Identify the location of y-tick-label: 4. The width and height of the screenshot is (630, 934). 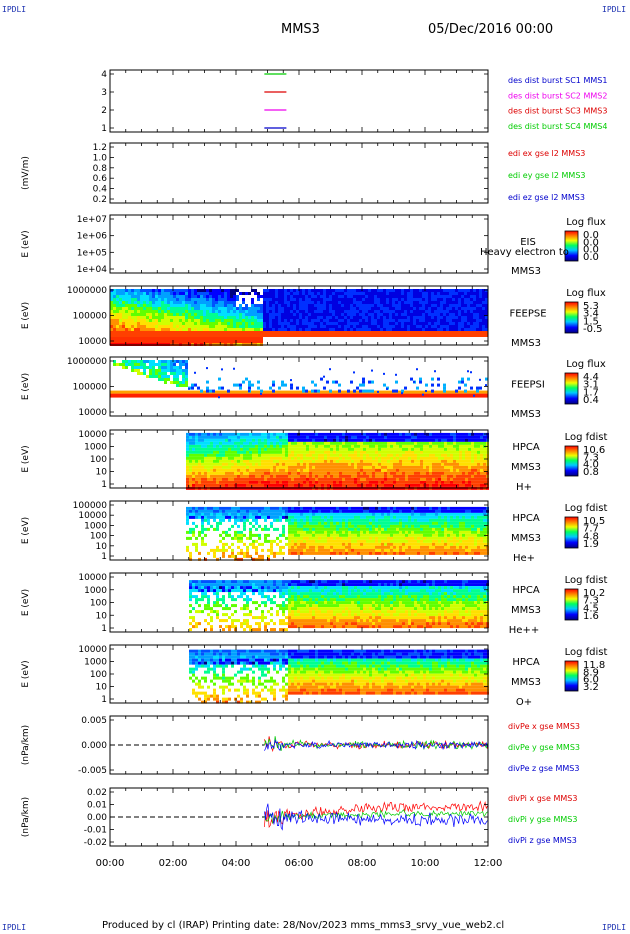
(104, 75).